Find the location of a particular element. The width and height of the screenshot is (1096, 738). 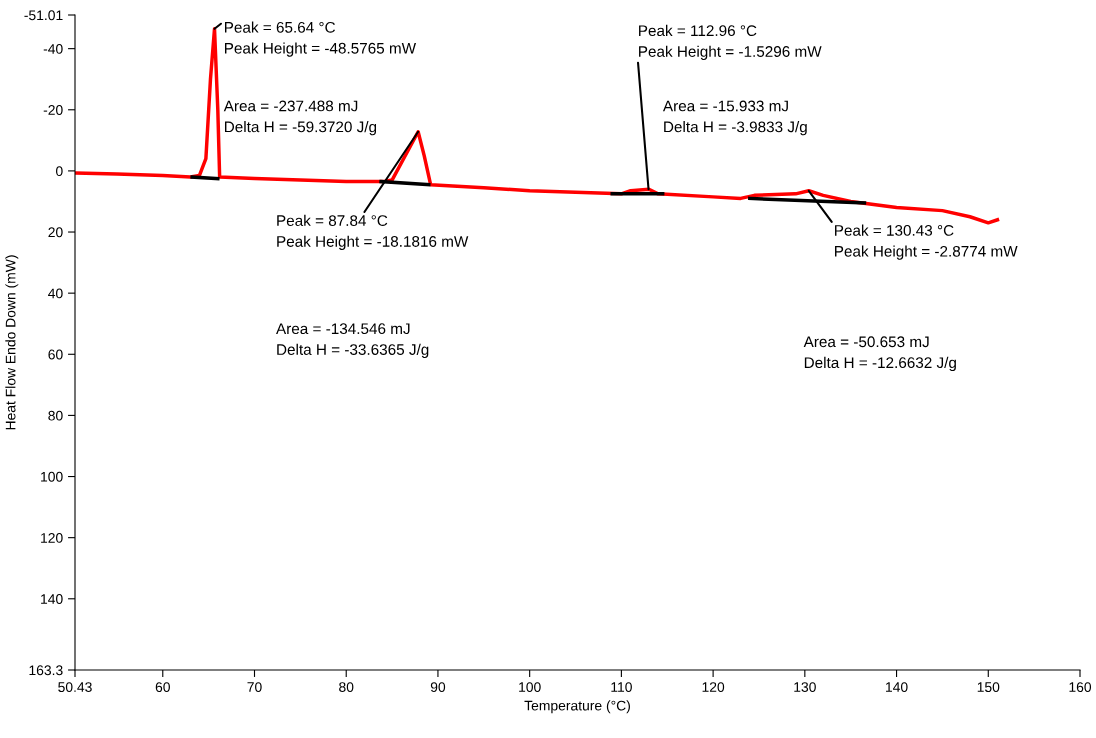

y-tick-label: -20 is located at coordinates (53, 110).